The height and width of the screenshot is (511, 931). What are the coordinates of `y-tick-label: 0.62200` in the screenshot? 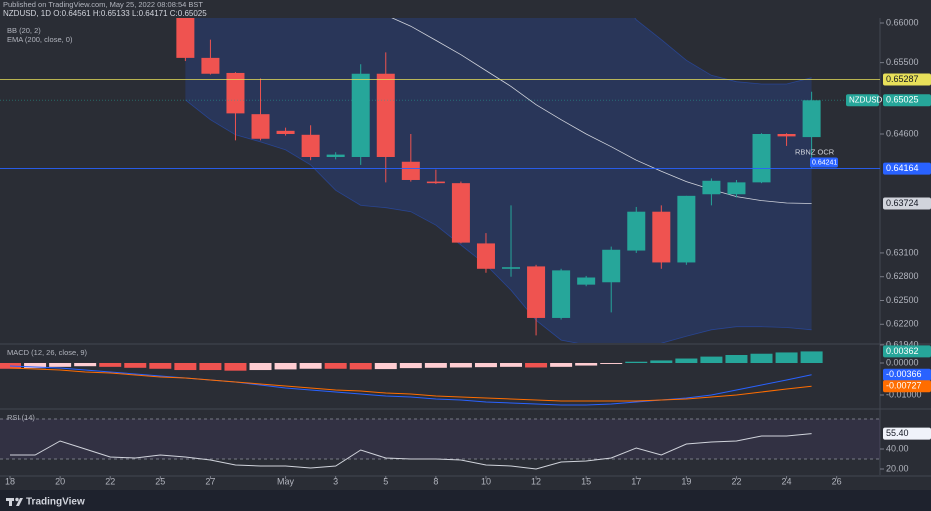 It's located at (902, 324).